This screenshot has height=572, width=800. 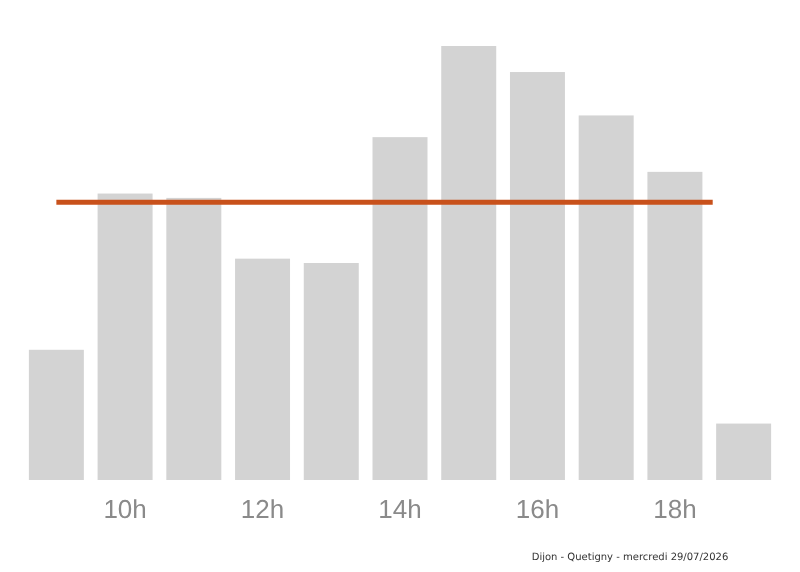 What do you see at coordinates (400, 509) in the screenshot?
I see `x-tick-label: 14h` at bounding box center [400, 509].